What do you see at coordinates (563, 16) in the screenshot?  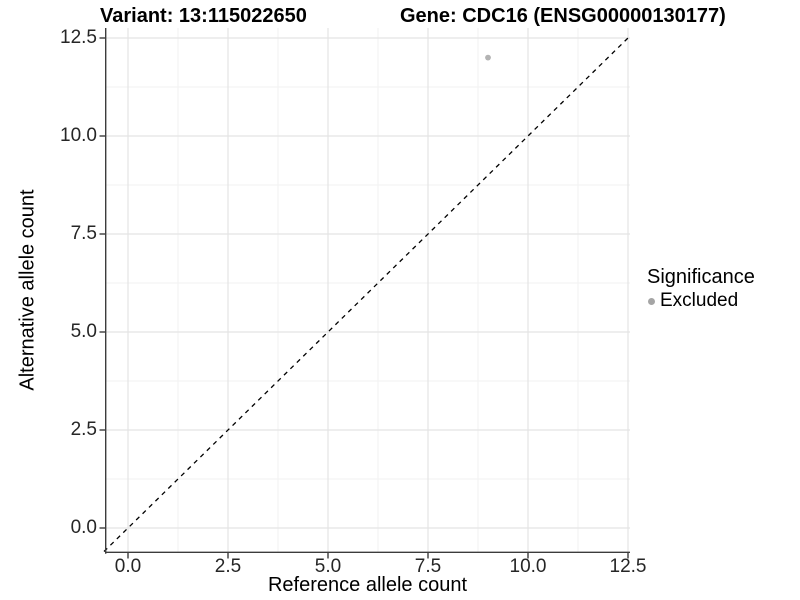 I see `plot-title-gene: Gene: CDC16 (ENSG00000130177)` at bounding box center [563, 16].